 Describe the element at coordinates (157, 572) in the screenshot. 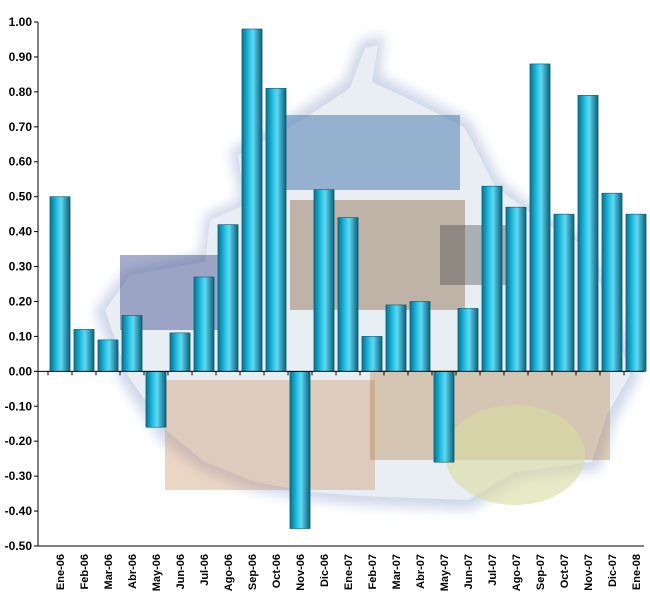

I see `x-tick-label: May-06` at that location.